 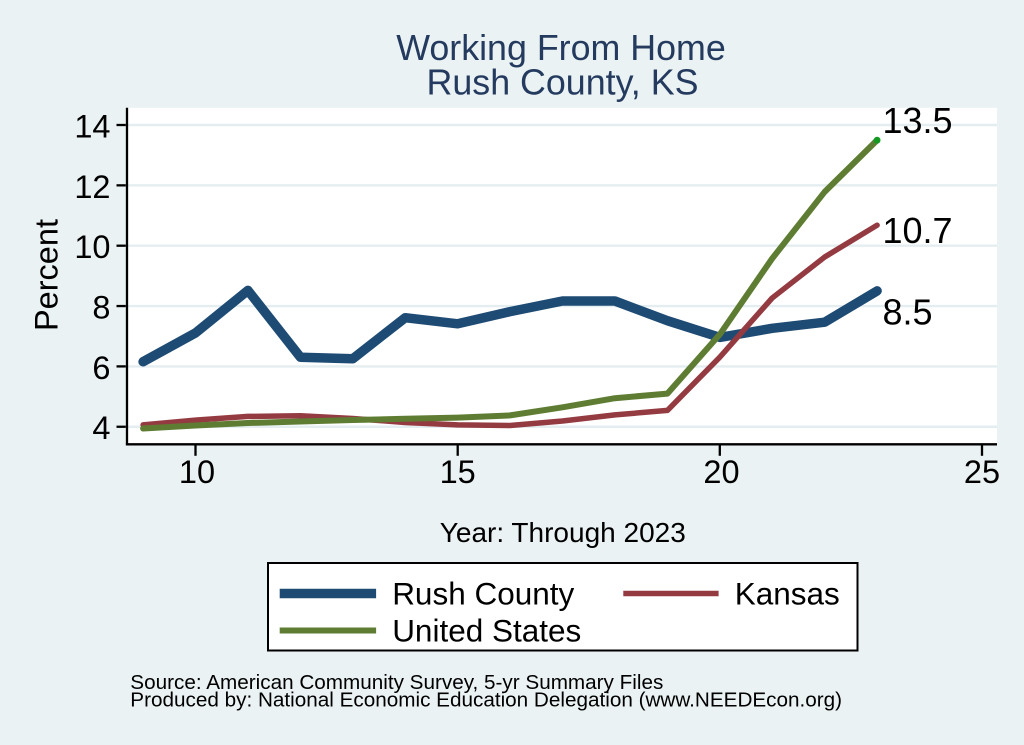 What do you see at coordinates (787, 593) in the screenshot?
I see `svg-text: Kansas` at bounding box center [787, 593].